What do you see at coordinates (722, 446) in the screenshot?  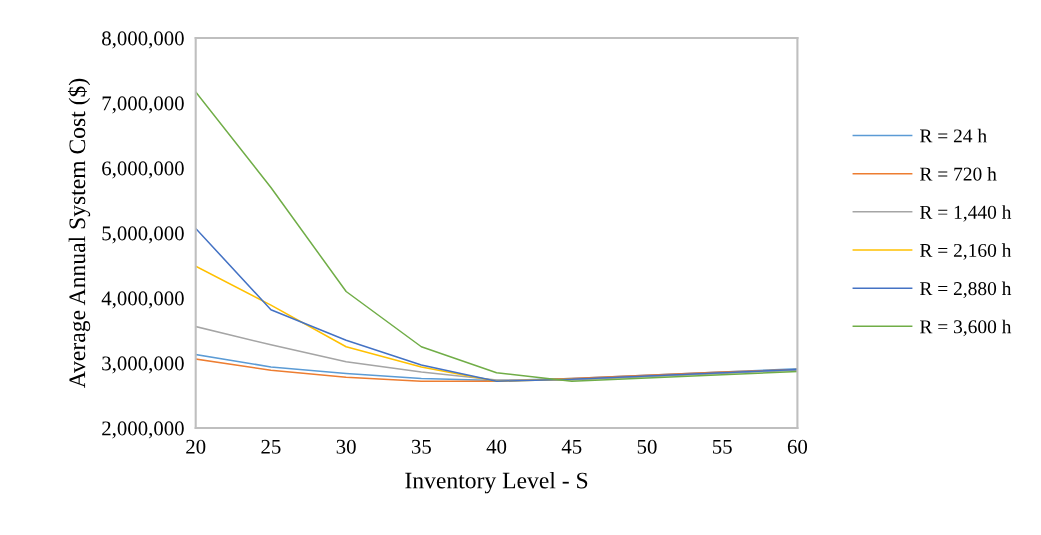 I see `x-tick-label: 55` at bounding box center [722, 446].